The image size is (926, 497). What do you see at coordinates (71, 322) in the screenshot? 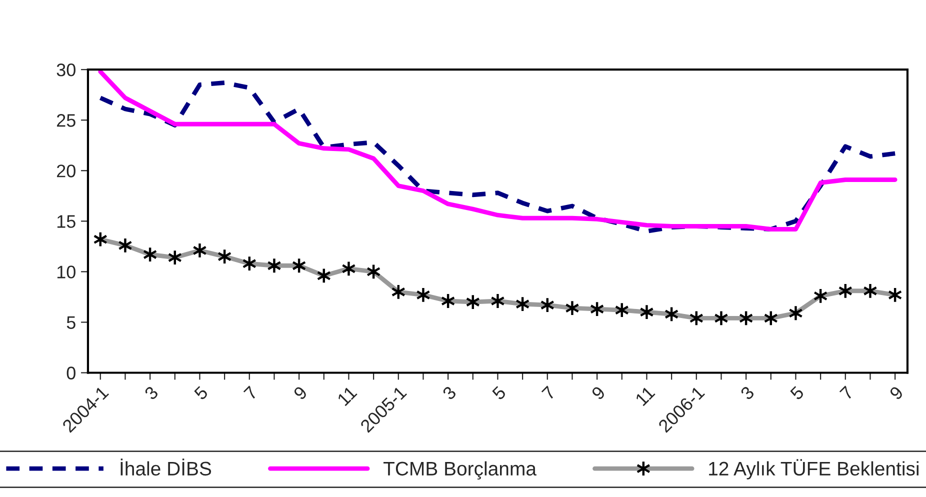
I see `y-tick-label: 5` at bounding box center [71, 322].